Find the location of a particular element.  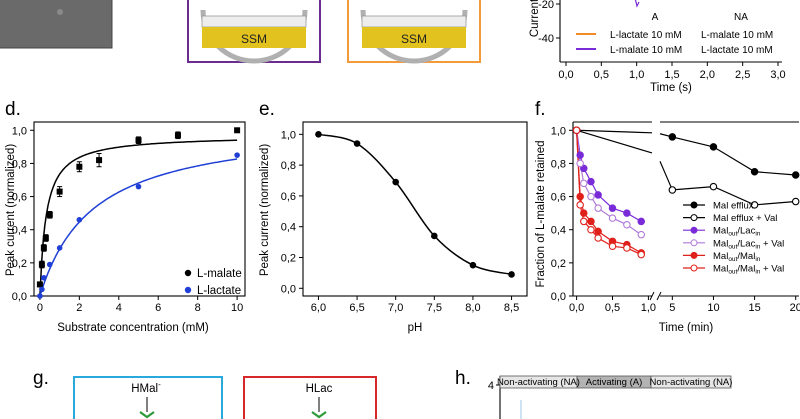

phase-na-1-label: Non-activating (NA) is located at coordinates (538, 382).